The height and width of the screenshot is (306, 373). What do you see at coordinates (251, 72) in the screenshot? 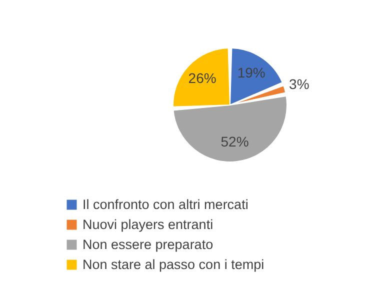
I see `data-label: 19%` at bounding box center [251, 72].